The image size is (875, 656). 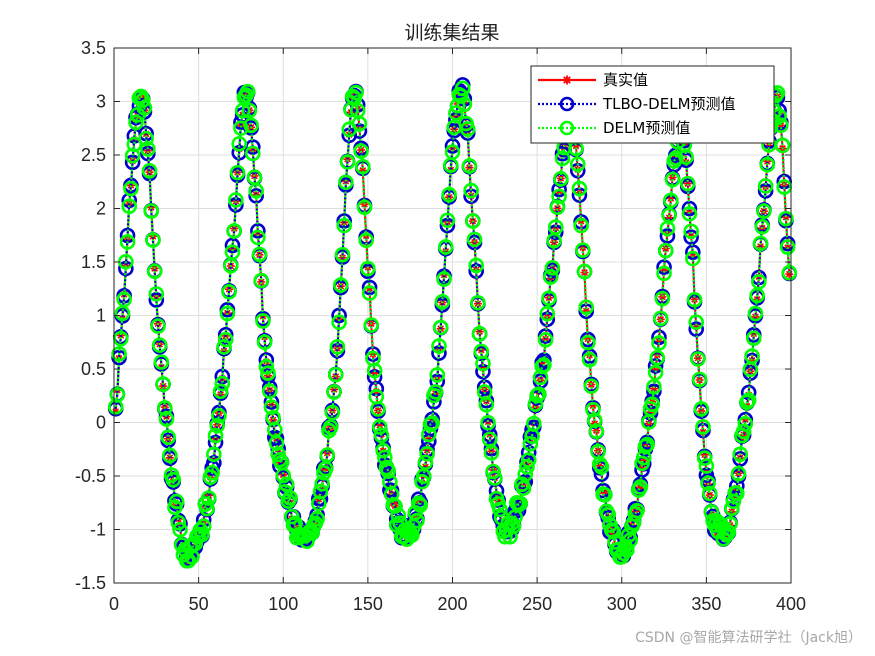 What do you see at coordinates (101, 102) in the screenshot?
I see `y-tick-label: 3` at bounding box center [101, 102].